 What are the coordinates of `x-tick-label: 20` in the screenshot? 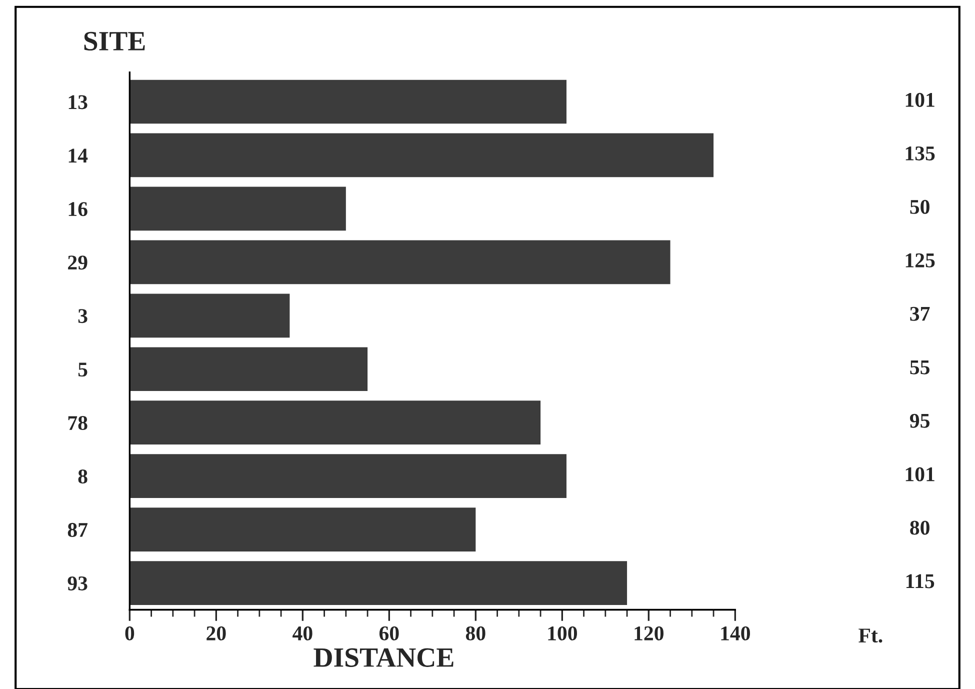 It's located at (216, 633).